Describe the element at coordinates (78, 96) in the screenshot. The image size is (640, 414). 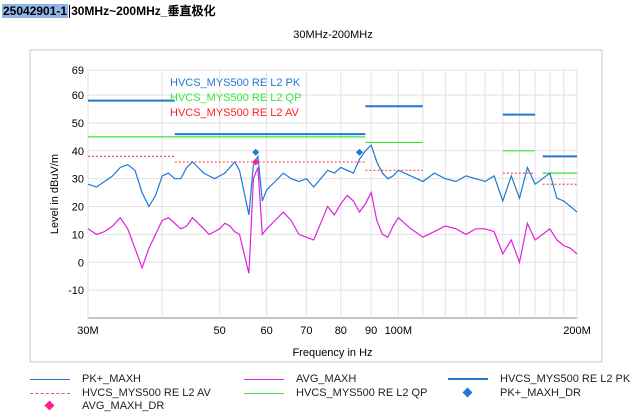
I see `y-tick-label: 60` at that location.